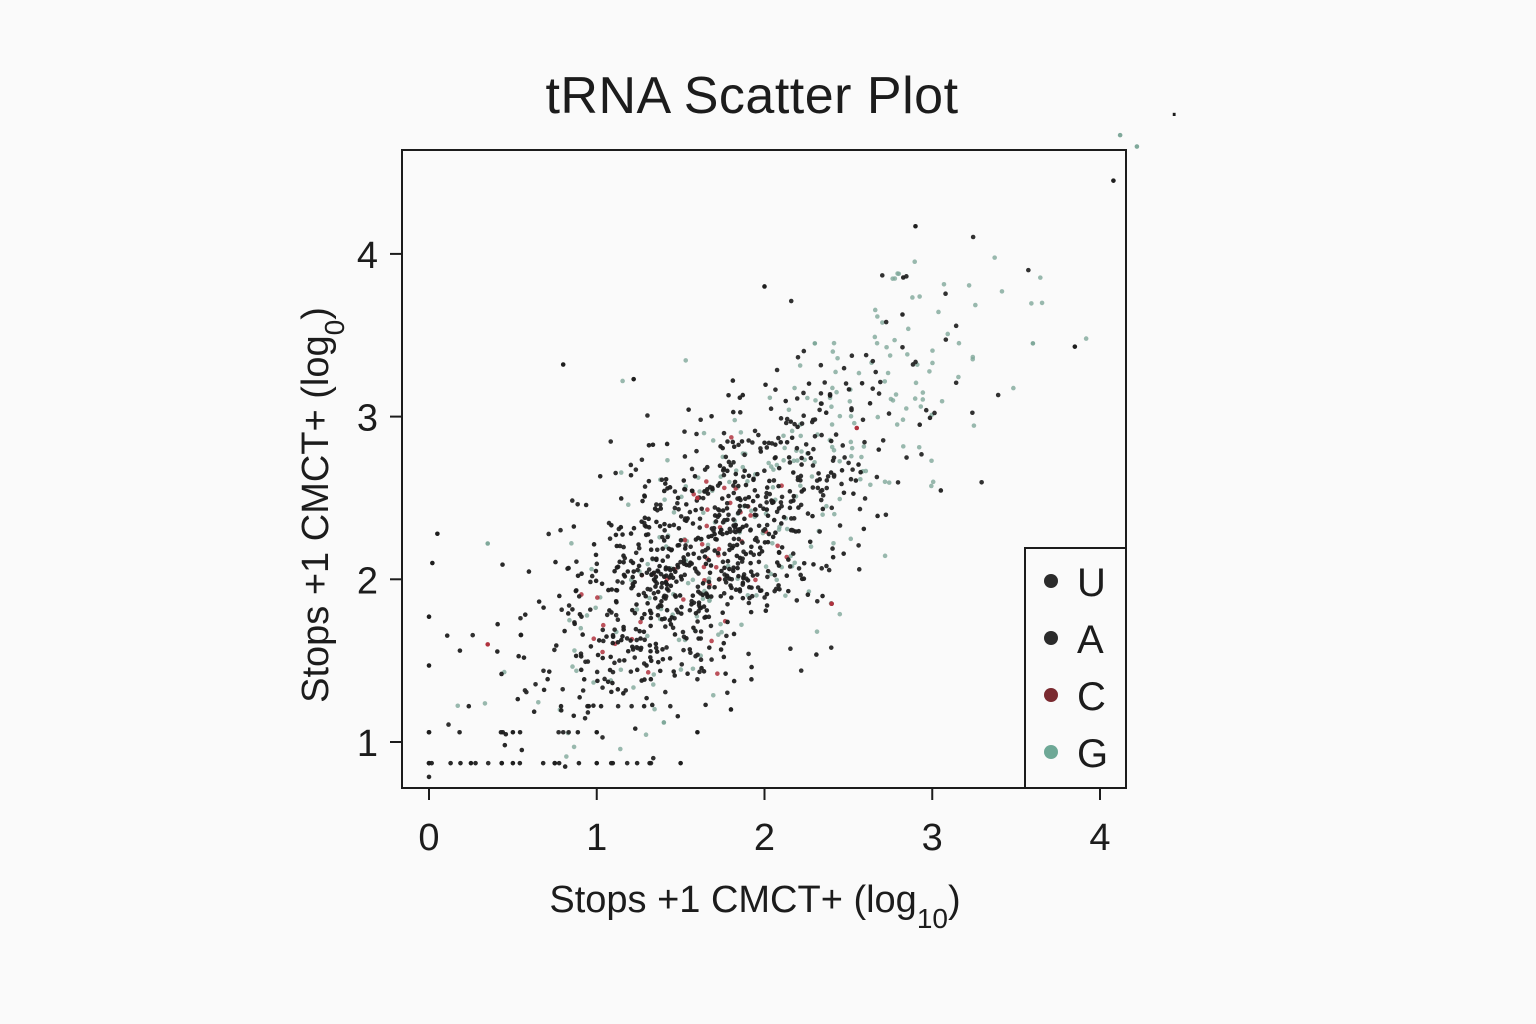  I want to click on y-tick-label: 2, so click(367, 581).